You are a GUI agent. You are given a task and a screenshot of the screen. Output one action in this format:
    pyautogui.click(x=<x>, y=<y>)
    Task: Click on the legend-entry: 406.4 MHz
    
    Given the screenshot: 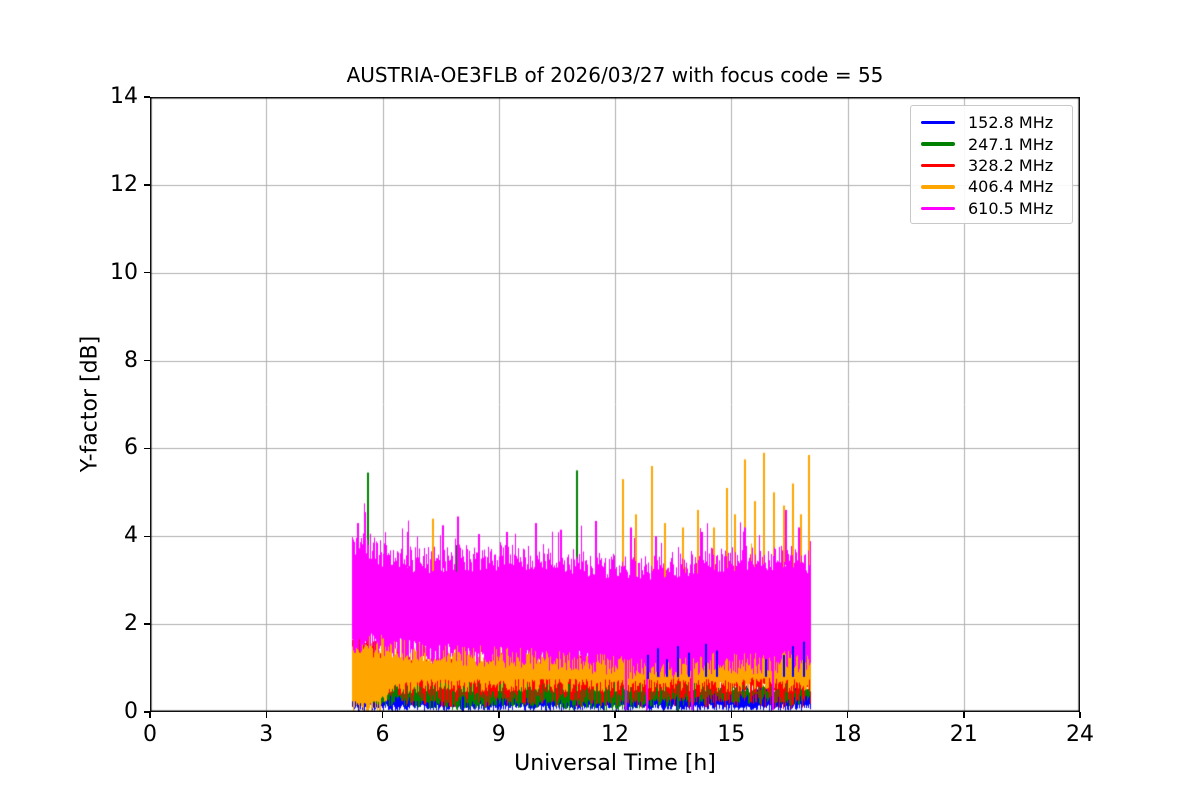 What is the action you would take?
    pyautogui.click(x=996, y=186)
    